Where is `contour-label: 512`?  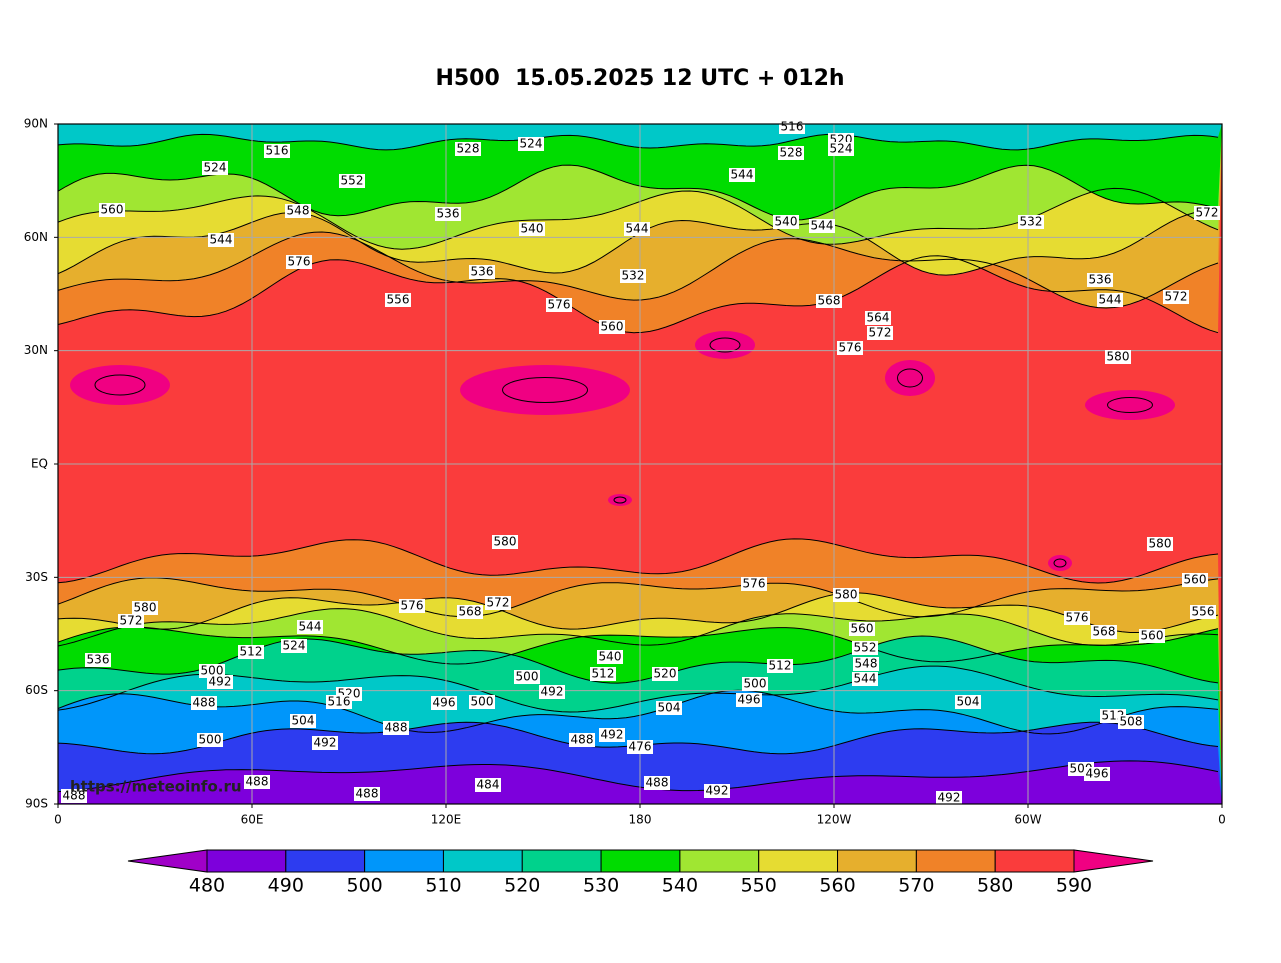
contour-label: 512 is located at coordinates (780, 666).